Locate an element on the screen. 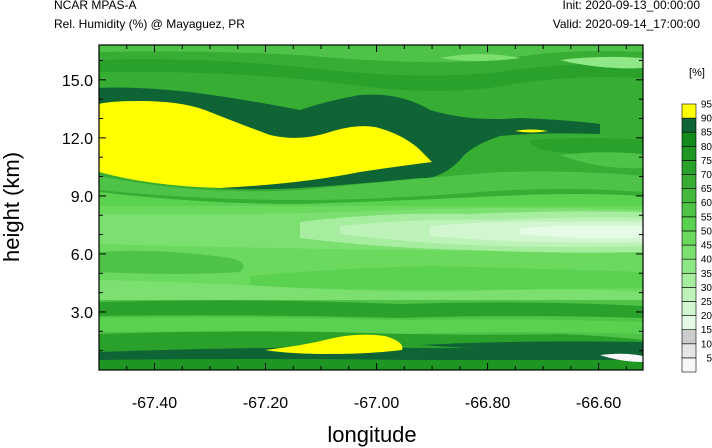 The width and height of the screenshot is (712, 448). lower-mid-band is located at coordinates (446, 278).